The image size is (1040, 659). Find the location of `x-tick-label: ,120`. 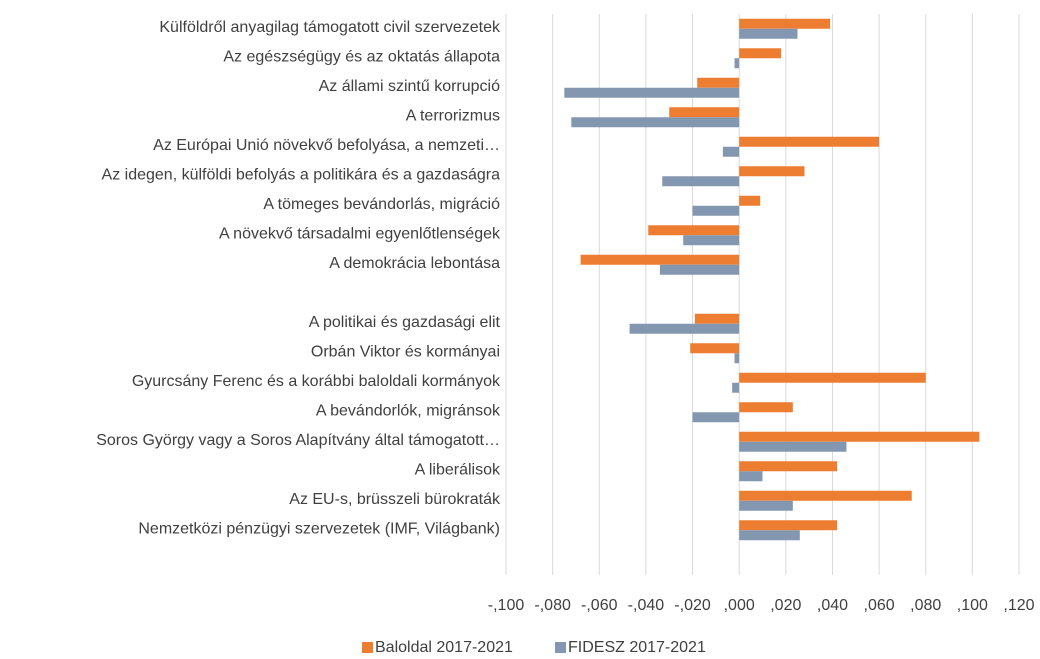

x-tick-label: ,120 is located at coordinates (1018, 605).